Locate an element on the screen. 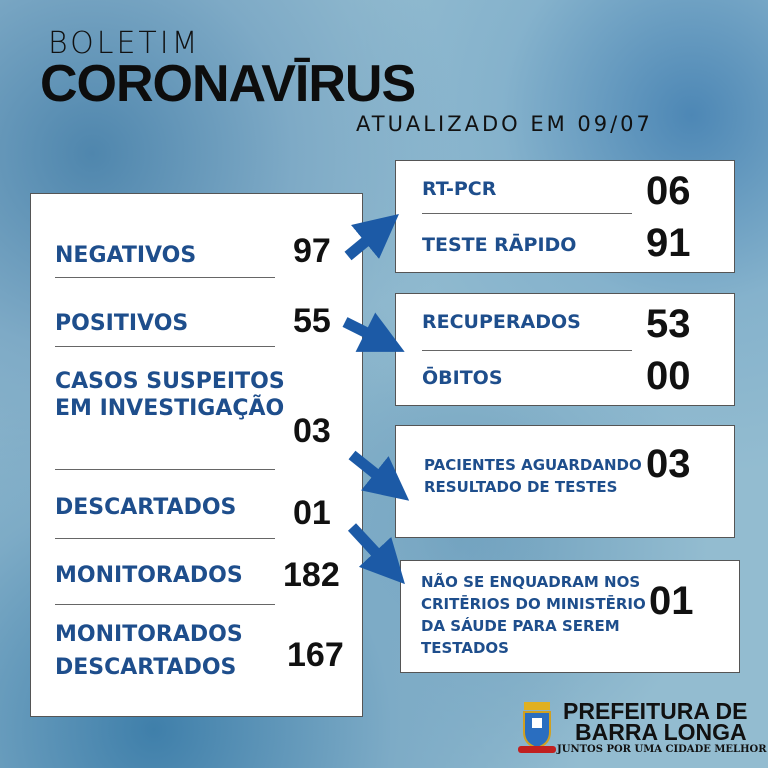 Image resolution: width=768 pixels, height=768 pixels. footer-line1: PREFEITURA DE is located at coordinates (655, 711).